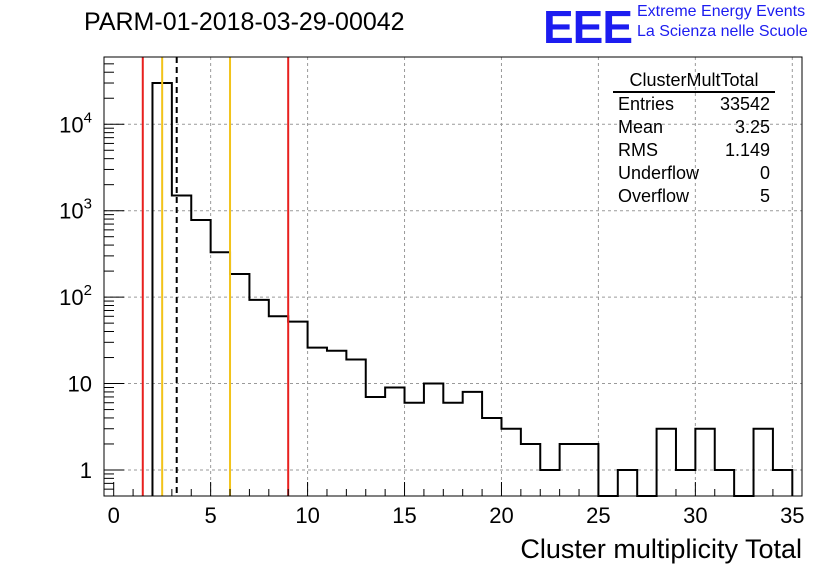 This screenshot has height=572, width=836. I want to click on stats-row-rms: RMS 1.149, so click(694, 150).